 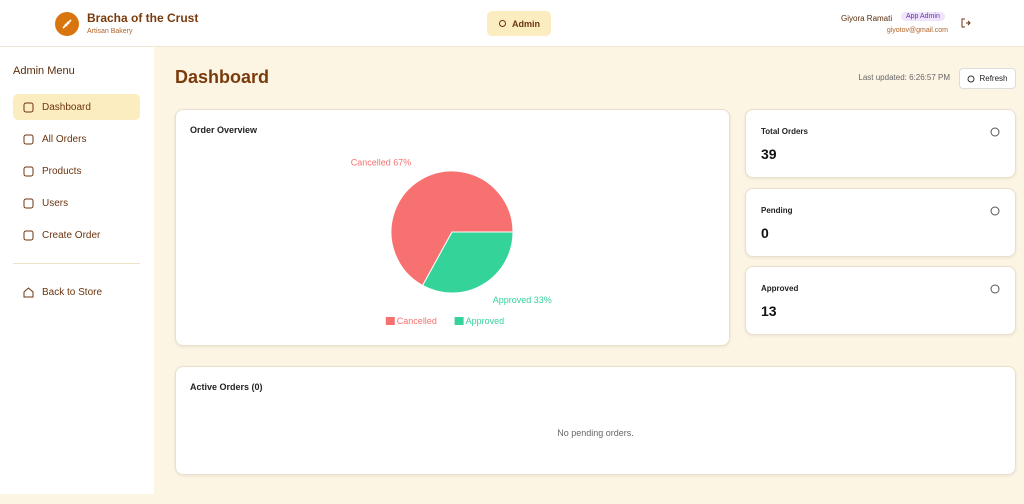 I want to click on legend-label: Cancelled, so click(x=417, y=321).